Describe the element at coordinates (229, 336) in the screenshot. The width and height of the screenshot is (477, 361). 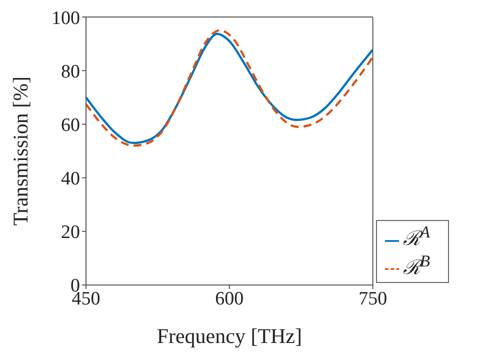
I see `x-axis-title: Frequency [THz]` at that location.